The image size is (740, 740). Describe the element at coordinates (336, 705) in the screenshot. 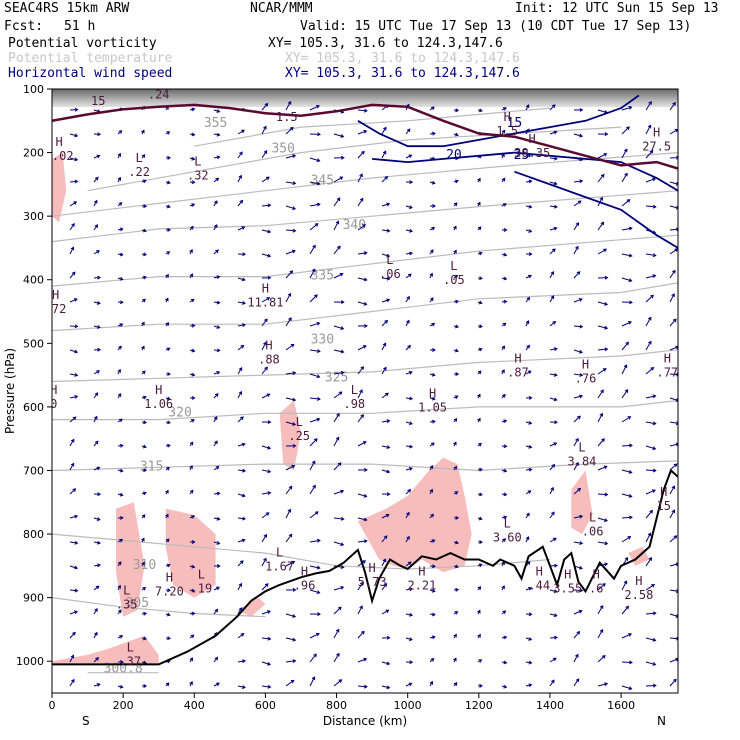

I see `x-tick-label: 800` at that location.